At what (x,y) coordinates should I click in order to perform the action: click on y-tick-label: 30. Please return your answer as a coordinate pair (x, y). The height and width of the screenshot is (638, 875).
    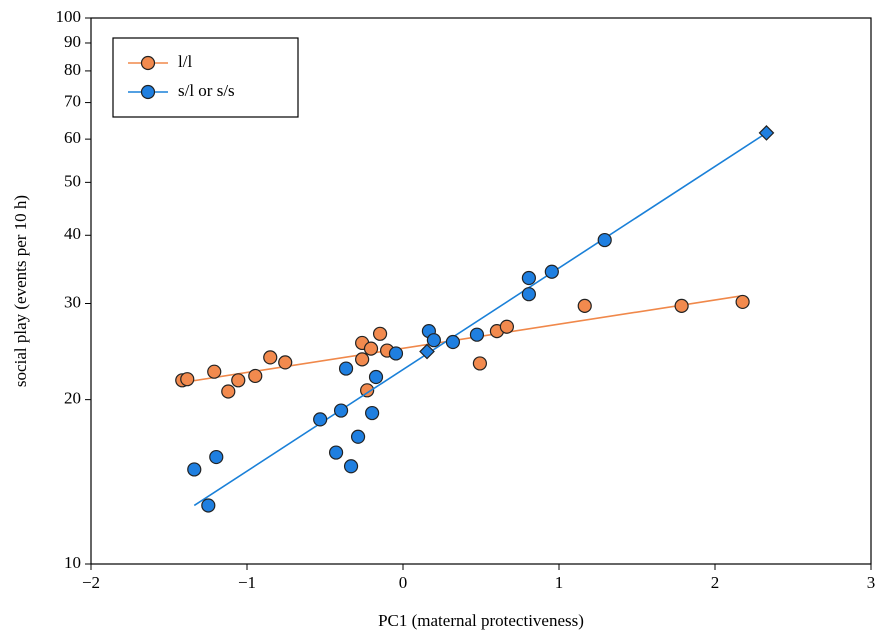
    Looking at the image, I should click on (72, 301).